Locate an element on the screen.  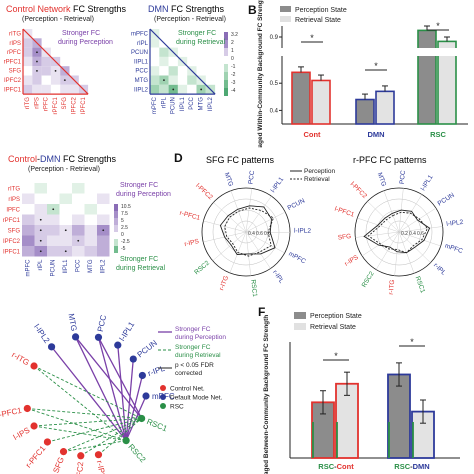
panel-d-letter: D is located at coordinates (178, 158).